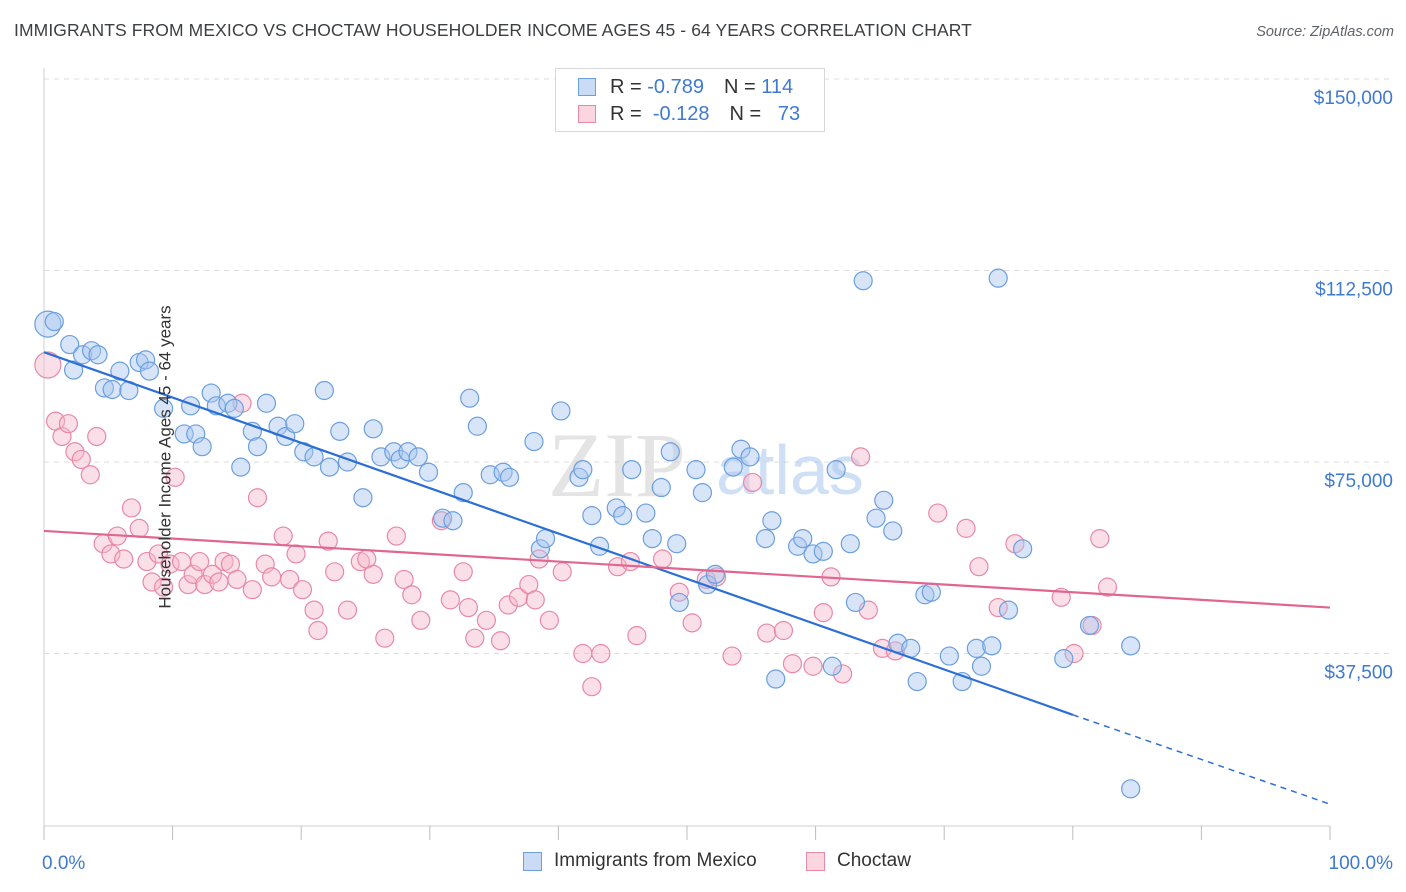 The image size is (1406, 892). I want to click on y-tick-label: $37,500, so click(1358, 673).